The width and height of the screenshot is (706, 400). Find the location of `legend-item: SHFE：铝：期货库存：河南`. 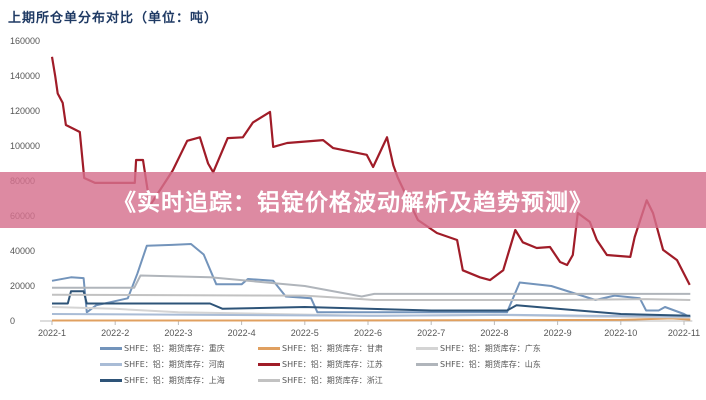

legend-item: SHFE：铝：期货库存：河南 is located at coordinates (179, 364).